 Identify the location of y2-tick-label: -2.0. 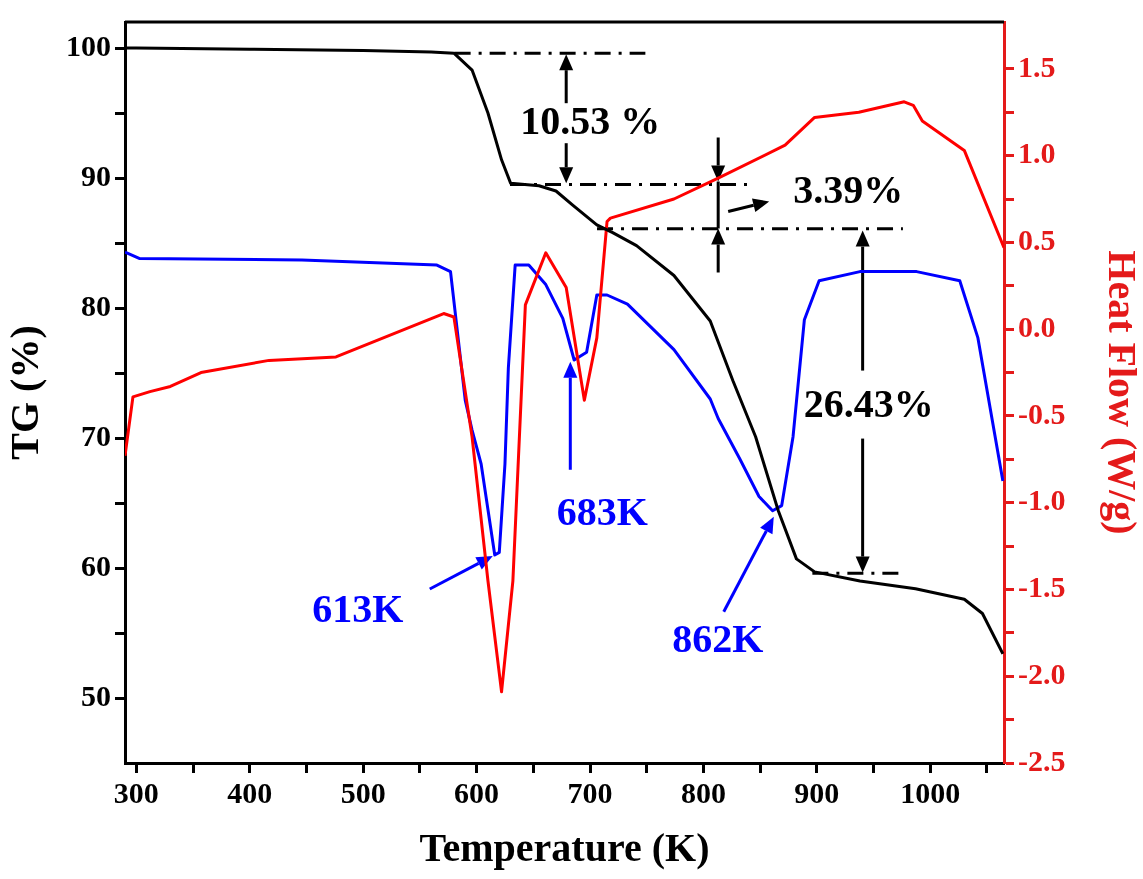
(1042, 673).